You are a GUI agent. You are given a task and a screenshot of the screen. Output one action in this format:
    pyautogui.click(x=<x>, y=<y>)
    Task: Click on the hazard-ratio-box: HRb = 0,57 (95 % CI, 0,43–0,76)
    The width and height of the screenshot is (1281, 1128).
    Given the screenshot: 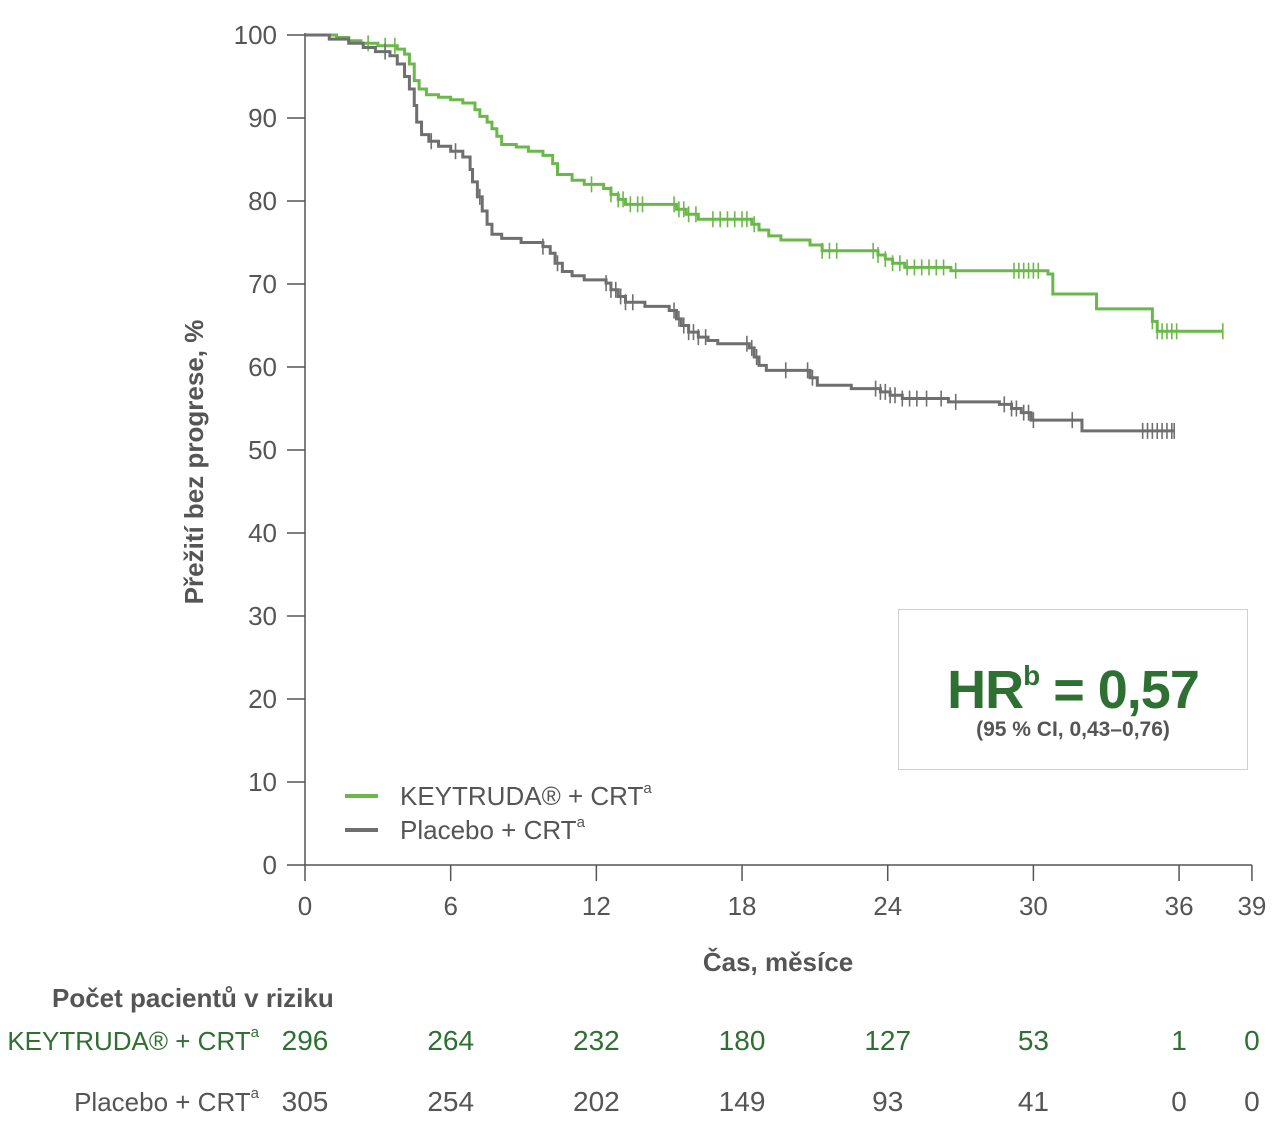 What is the action you would take?
    pyautogui.click(x=1073, y=689)
    